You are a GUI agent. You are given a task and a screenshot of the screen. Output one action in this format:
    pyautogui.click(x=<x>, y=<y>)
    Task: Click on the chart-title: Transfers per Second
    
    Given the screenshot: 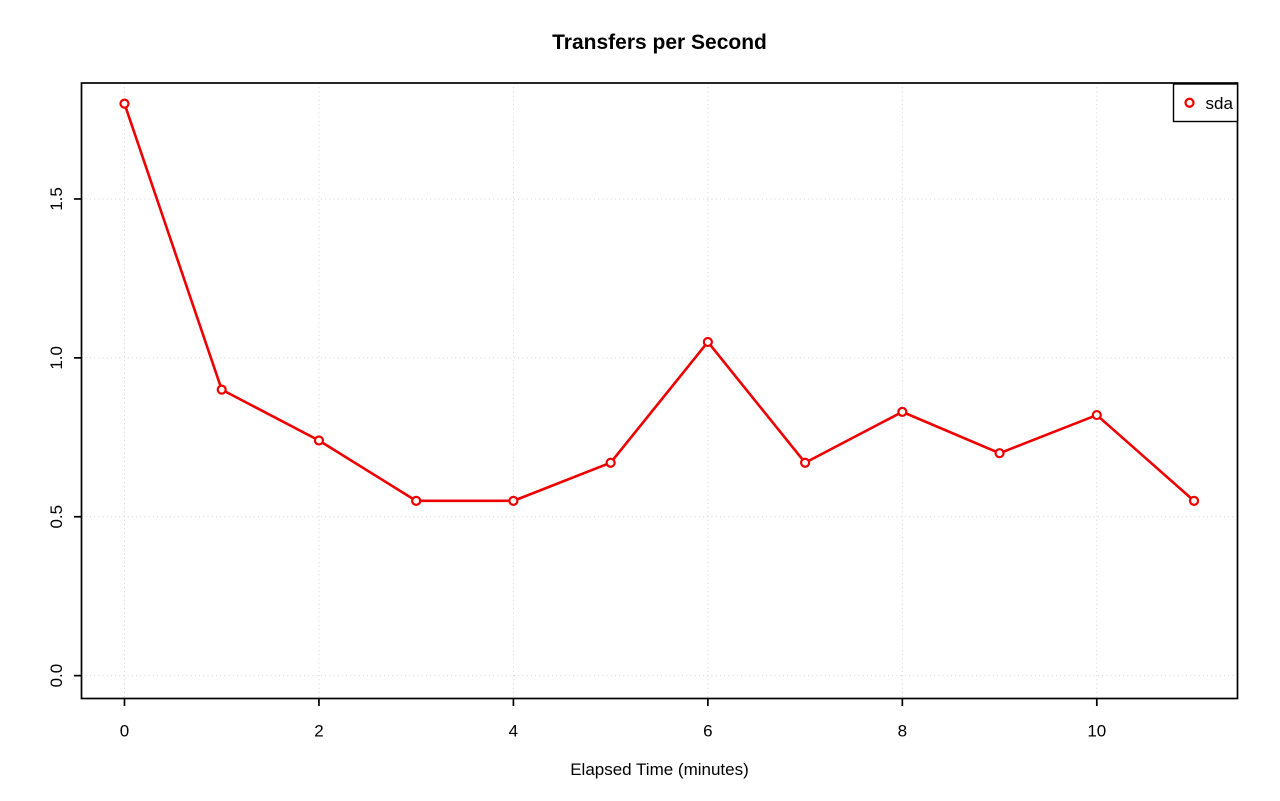 What is the action you would take?
    pyautogui.click(x=659, y=42)
    